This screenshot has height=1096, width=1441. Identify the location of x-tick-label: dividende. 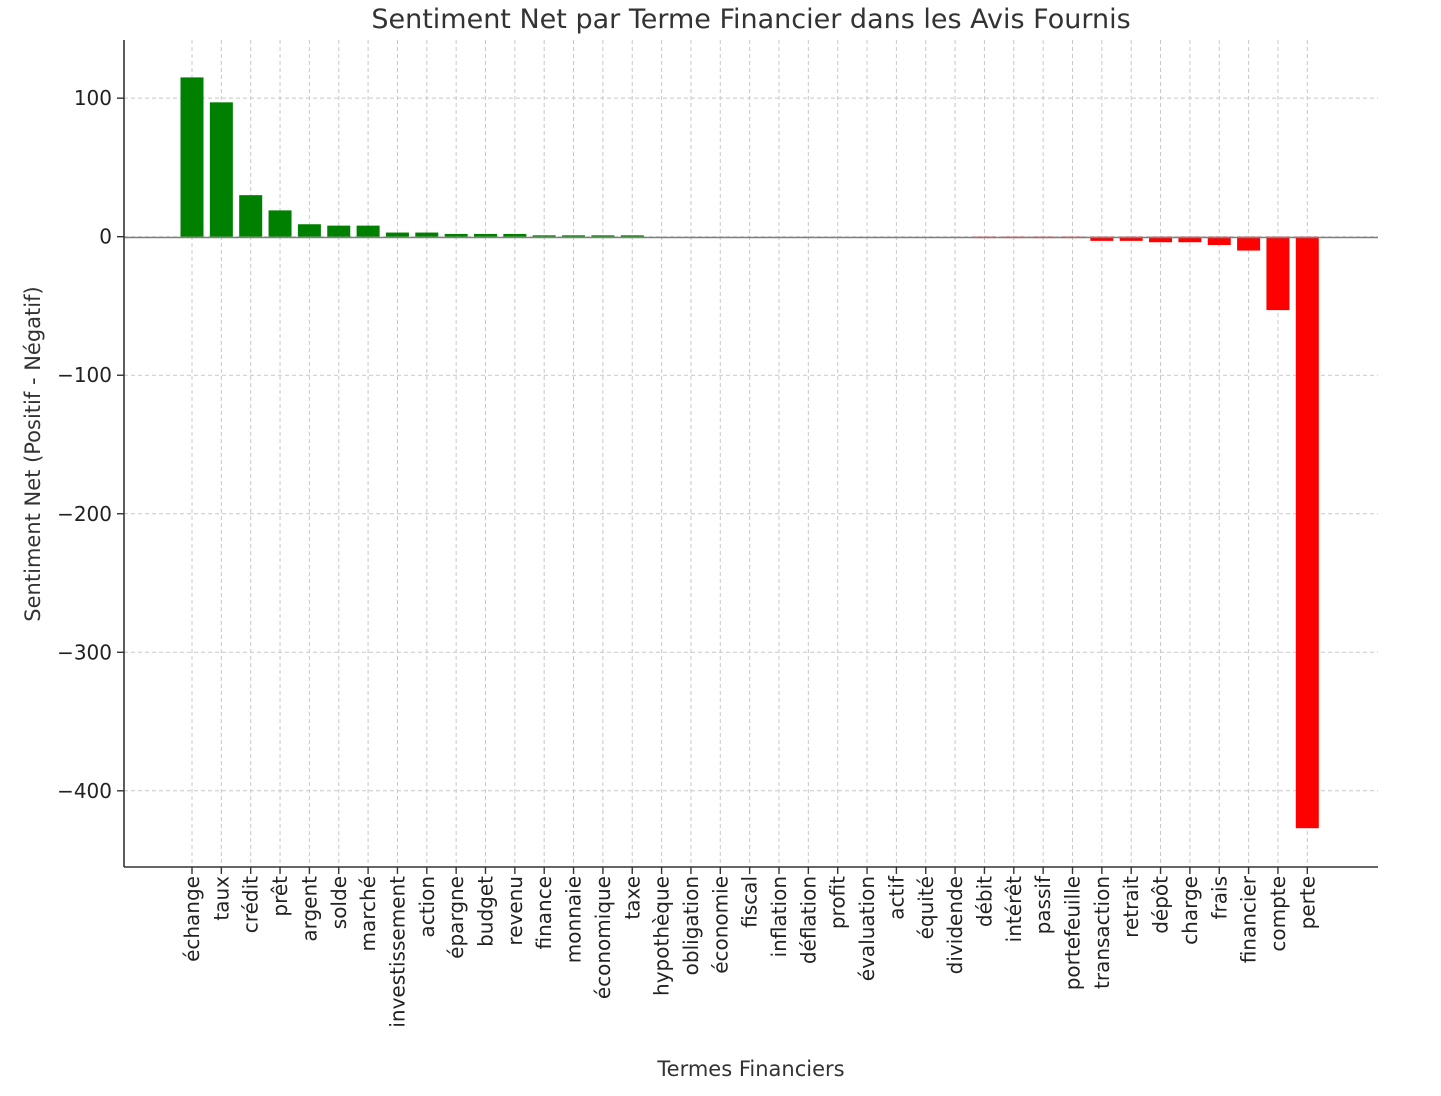
(955, 925).